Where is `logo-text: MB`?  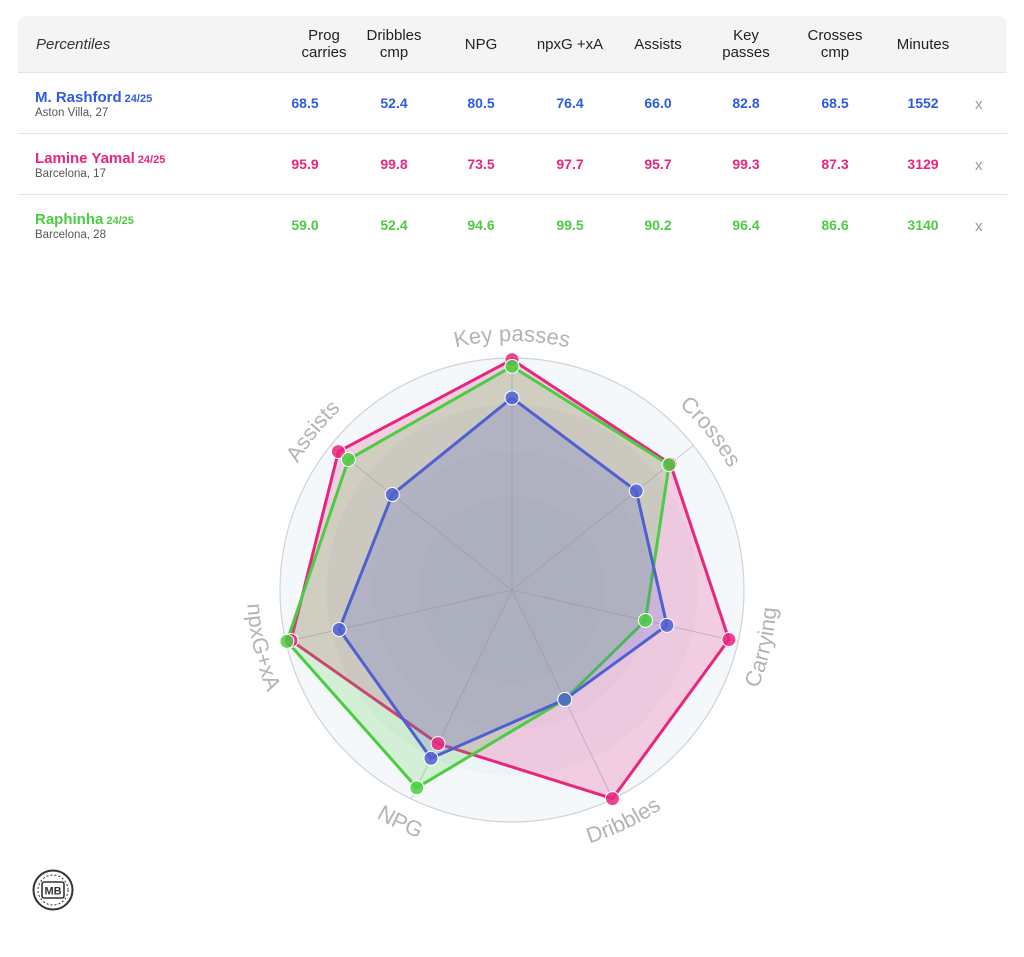 logo-text: MB is located at coordinates (52, 892).